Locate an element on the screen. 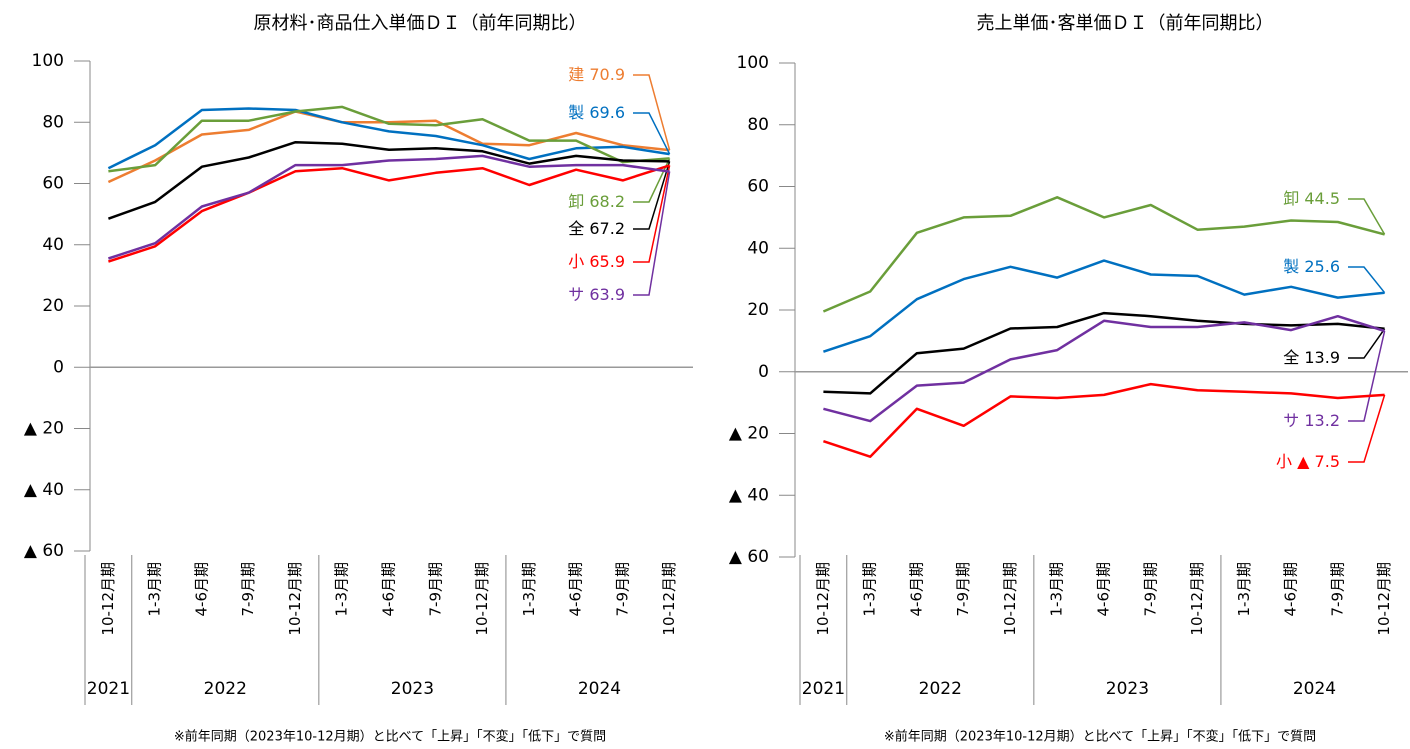 Image resolution: width=1410 pixels, height=749 pixels. value-label: 69.6 is located at coordinates (607, 112).